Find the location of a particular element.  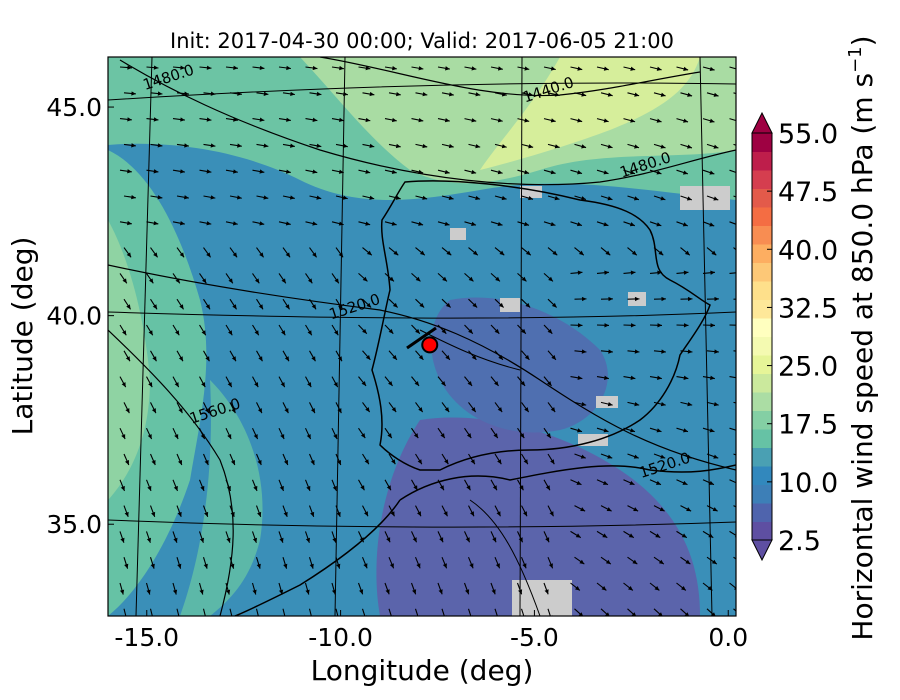

colorbar-extend-min is located at coordinates (762, 550).